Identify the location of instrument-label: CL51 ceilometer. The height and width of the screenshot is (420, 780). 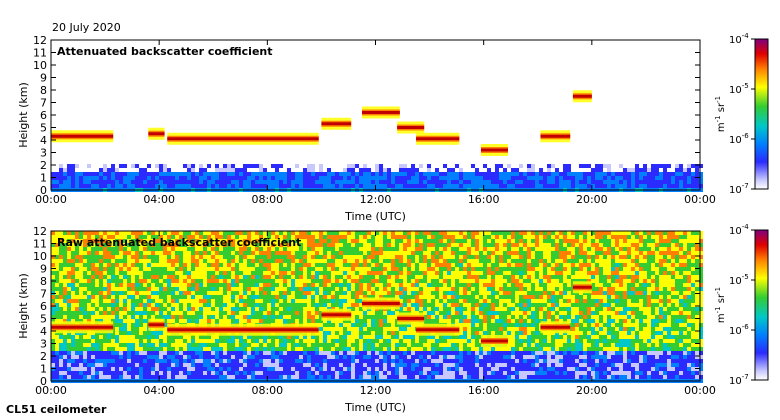
(56, 409).